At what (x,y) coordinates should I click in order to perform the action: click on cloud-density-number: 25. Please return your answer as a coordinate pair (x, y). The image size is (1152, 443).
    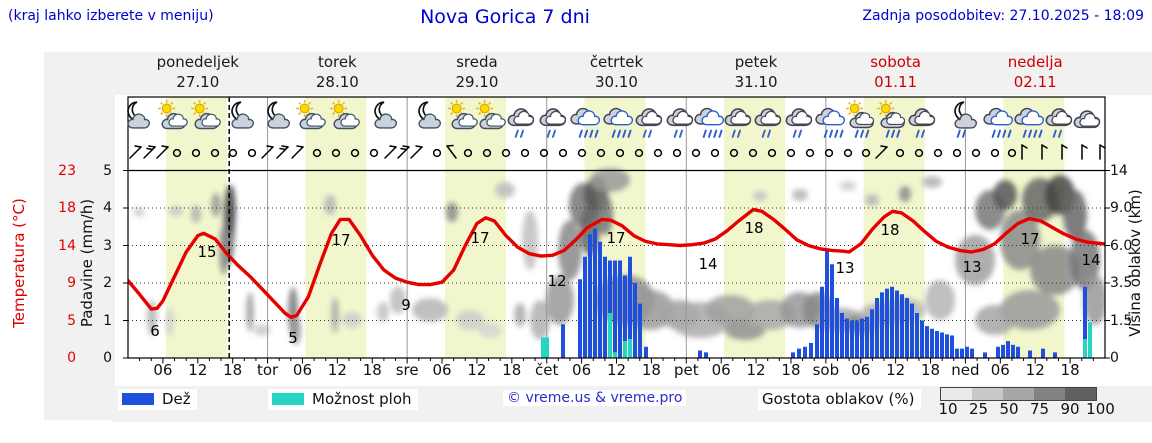
    Looking at the image, I should click on (978, 409).